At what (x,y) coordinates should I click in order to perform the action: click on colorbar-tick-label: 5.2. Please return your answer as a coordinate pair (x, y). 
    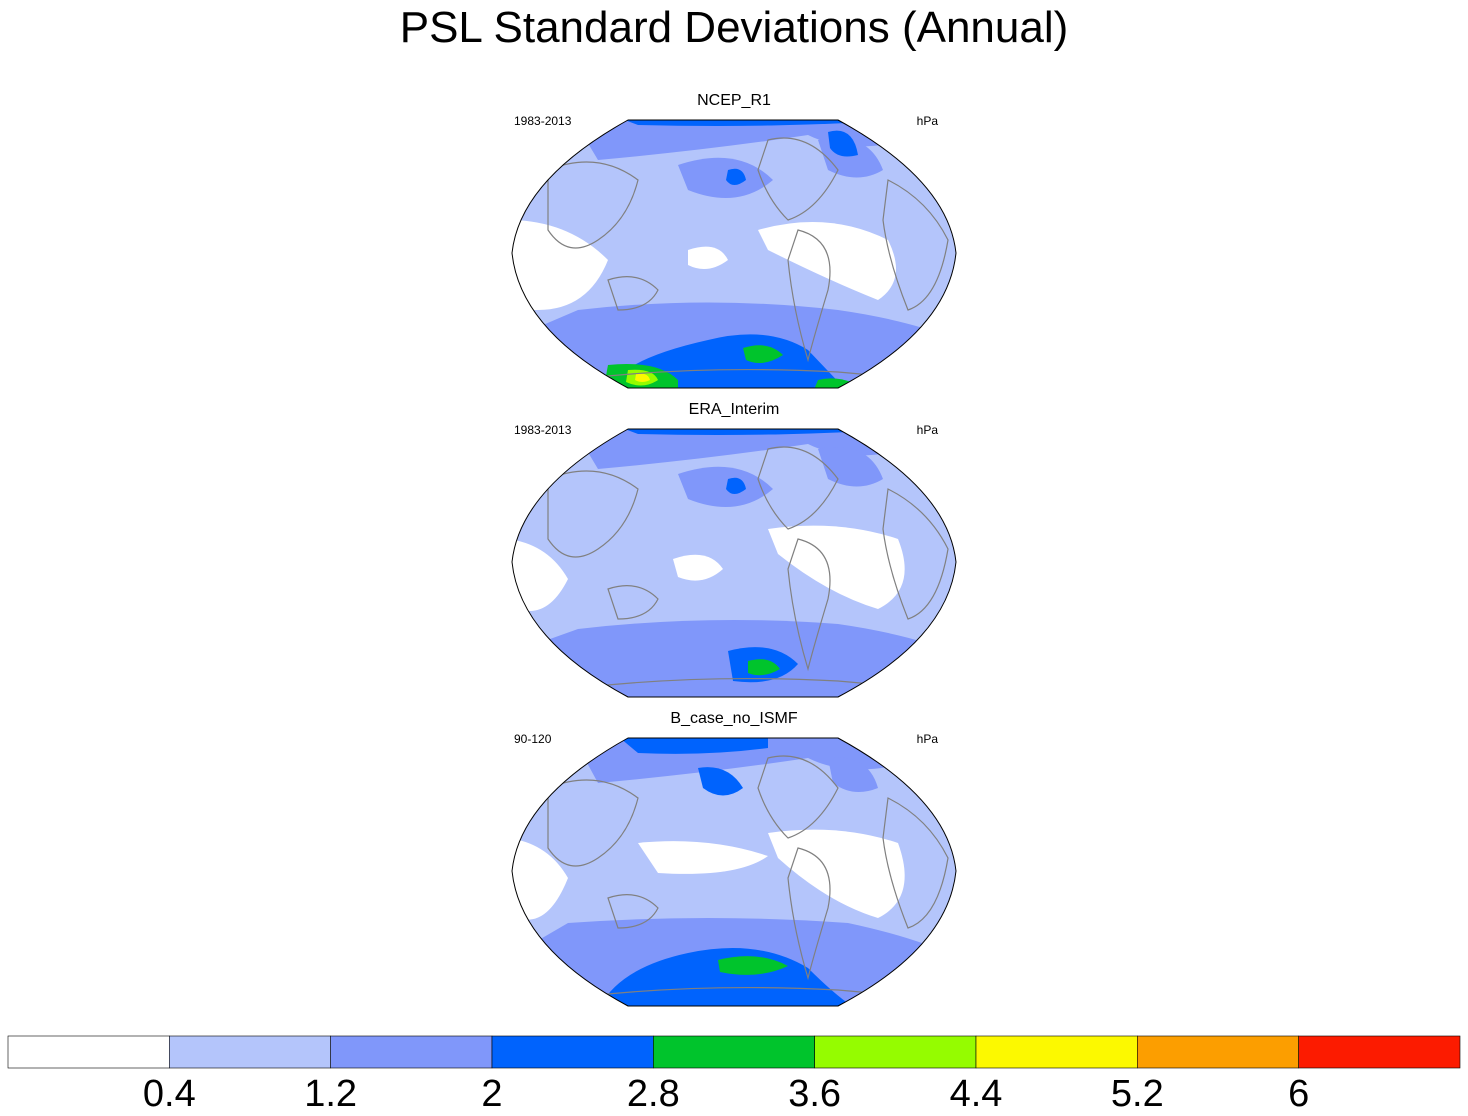
    Looking at the image, I should click on (1137, 1094).